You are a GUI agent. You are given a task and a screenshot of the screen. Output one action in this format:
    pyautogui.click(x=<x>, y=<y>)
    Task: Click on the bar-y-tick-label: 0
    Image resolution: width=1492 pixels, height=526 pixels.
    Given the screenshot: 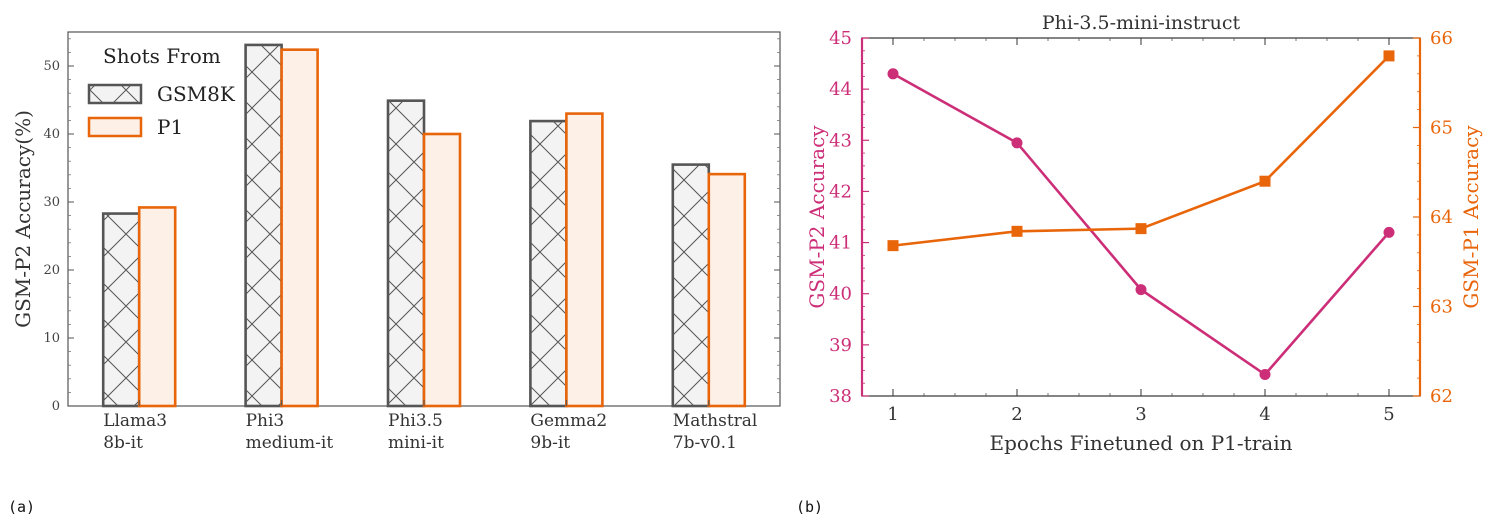 What is the action you would take?
    pyautogui.click(x=56, y=406)
    